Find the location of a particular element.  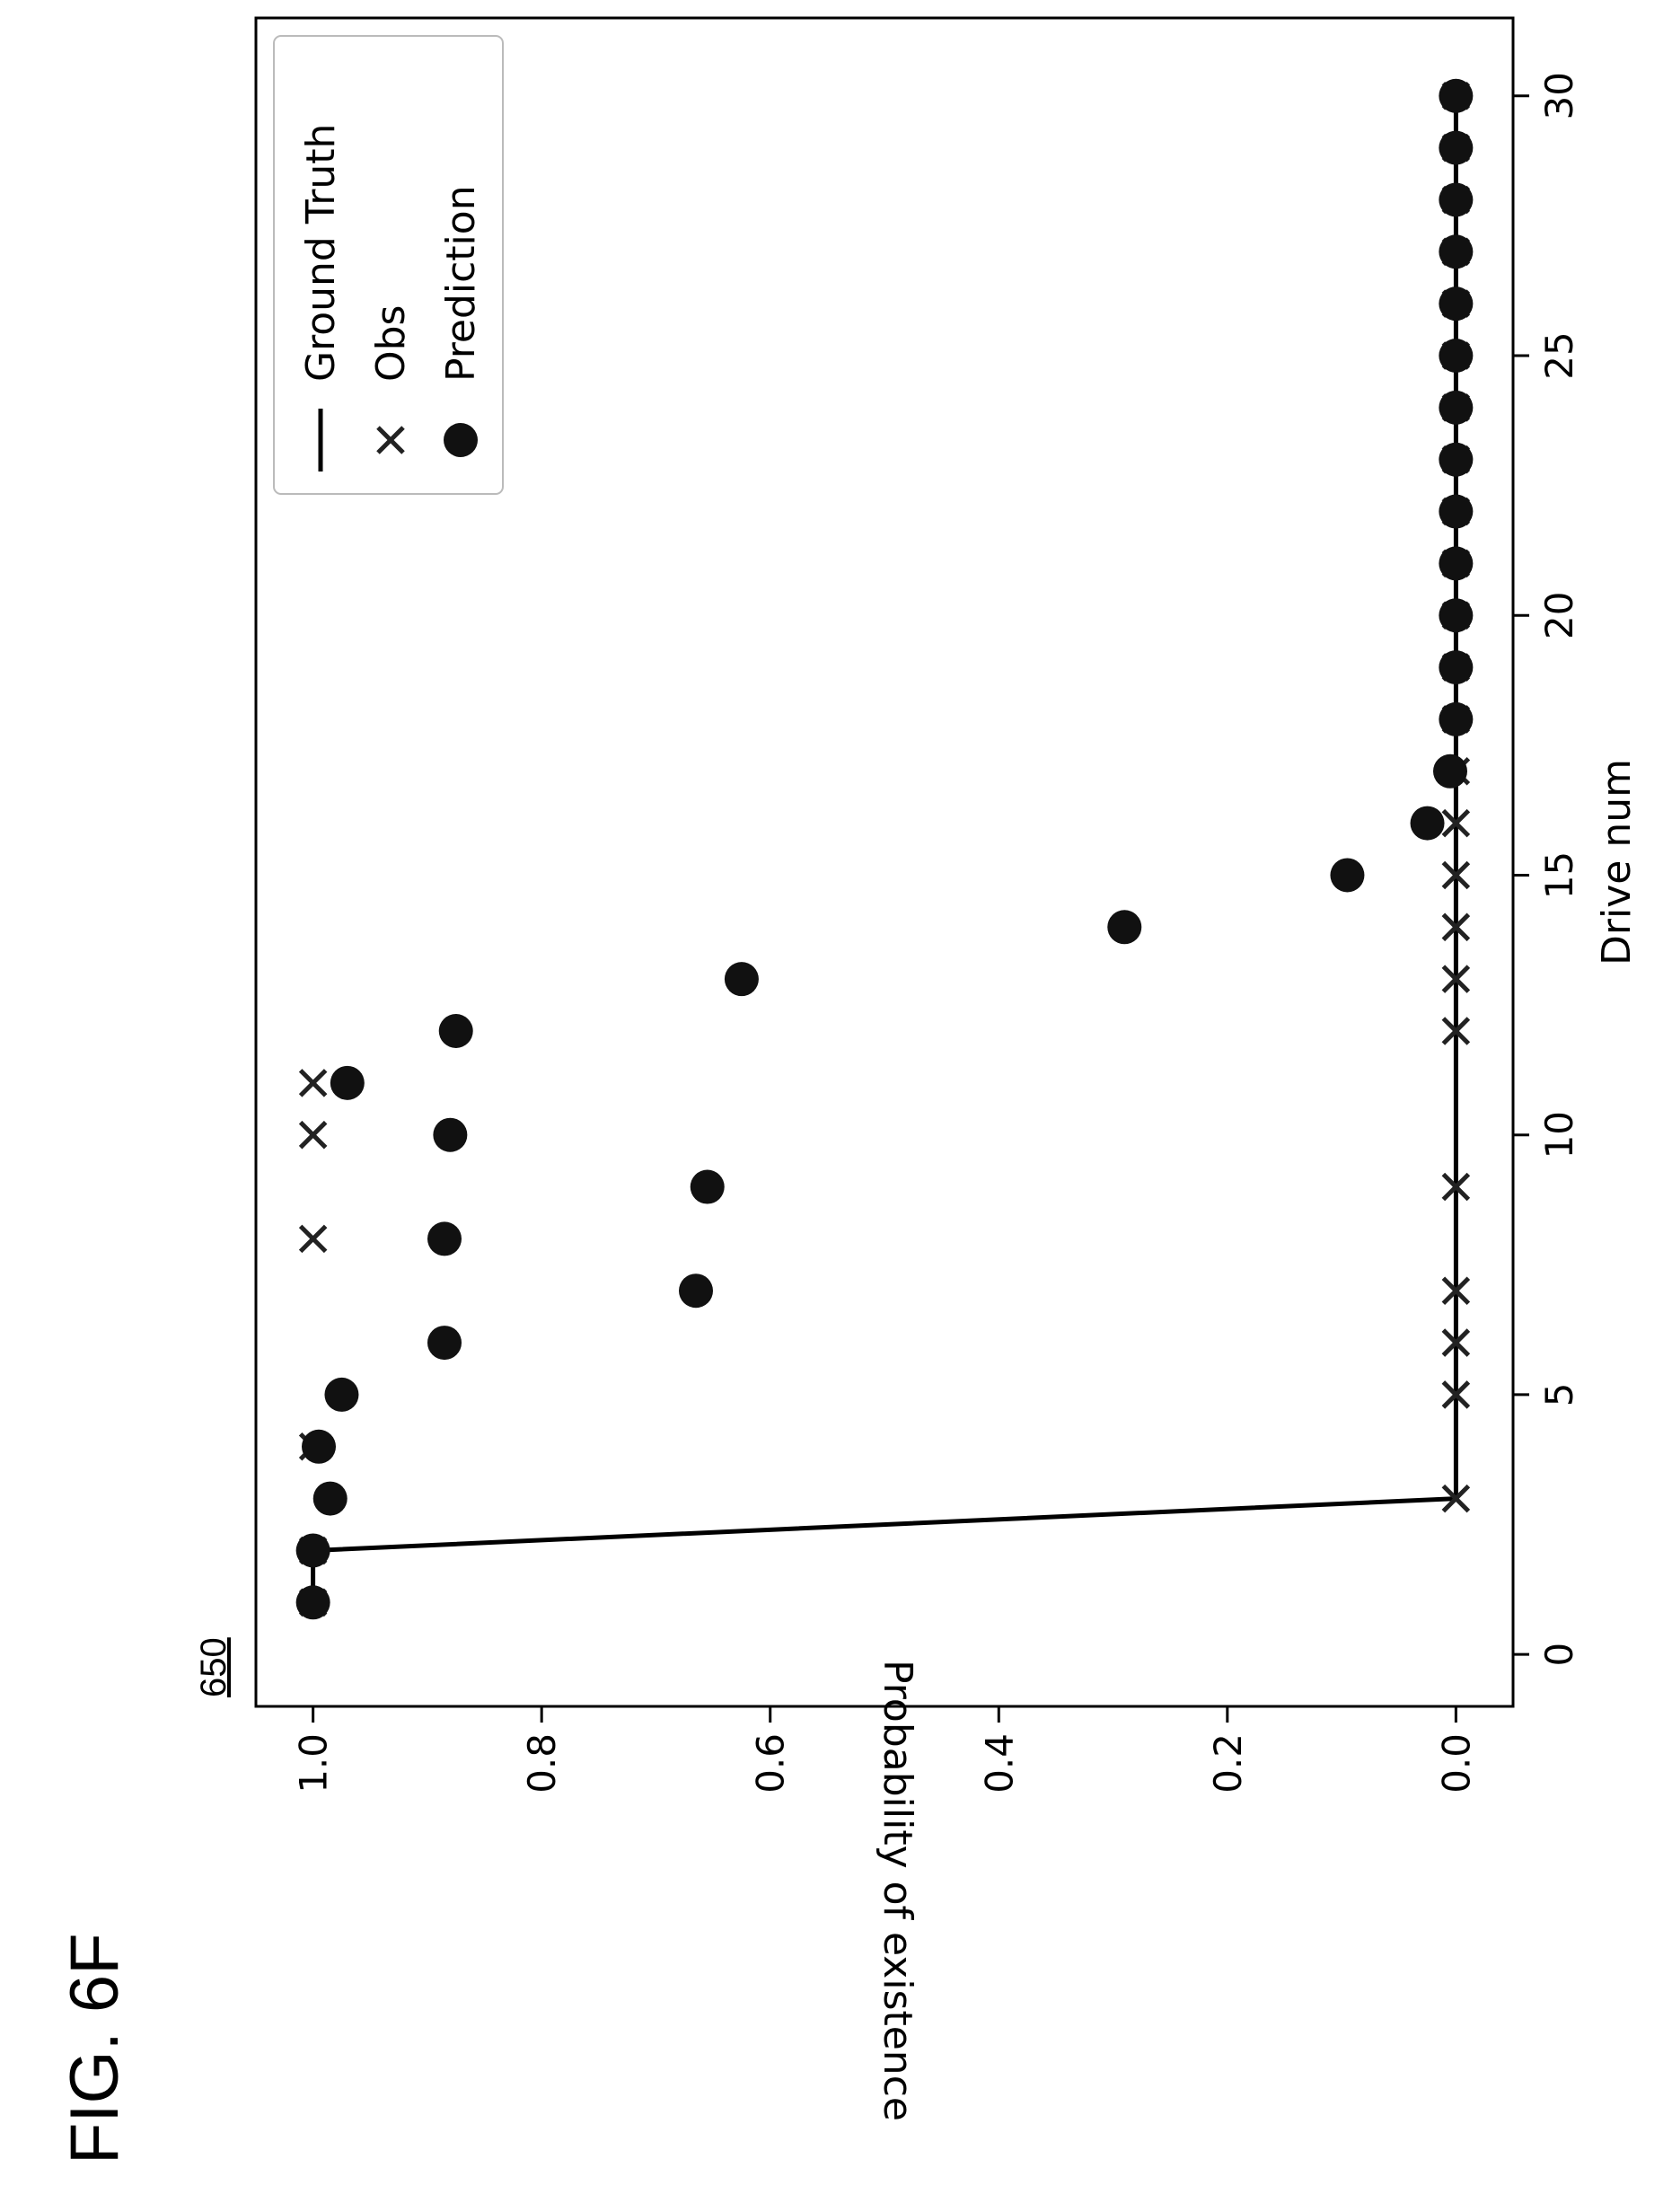

legend-obs-stroke is located at coordinates (390, 440).